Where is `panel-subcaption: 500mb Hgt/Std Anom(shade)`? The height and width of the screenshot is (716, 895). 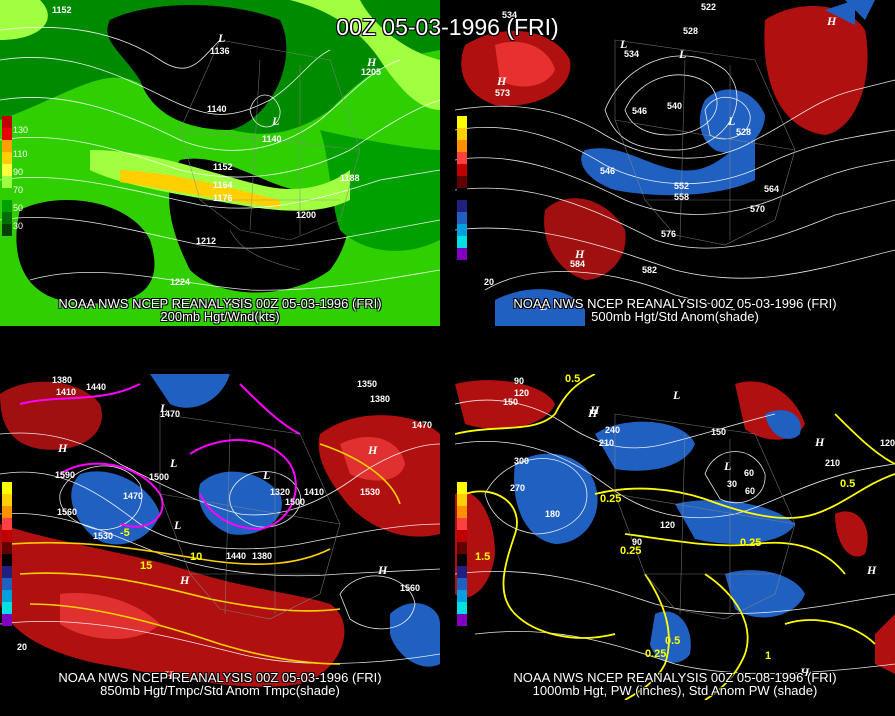
panel-subcaption: 500mb Hgt/Std Anom(shade) is located at coordinates (675, 316).